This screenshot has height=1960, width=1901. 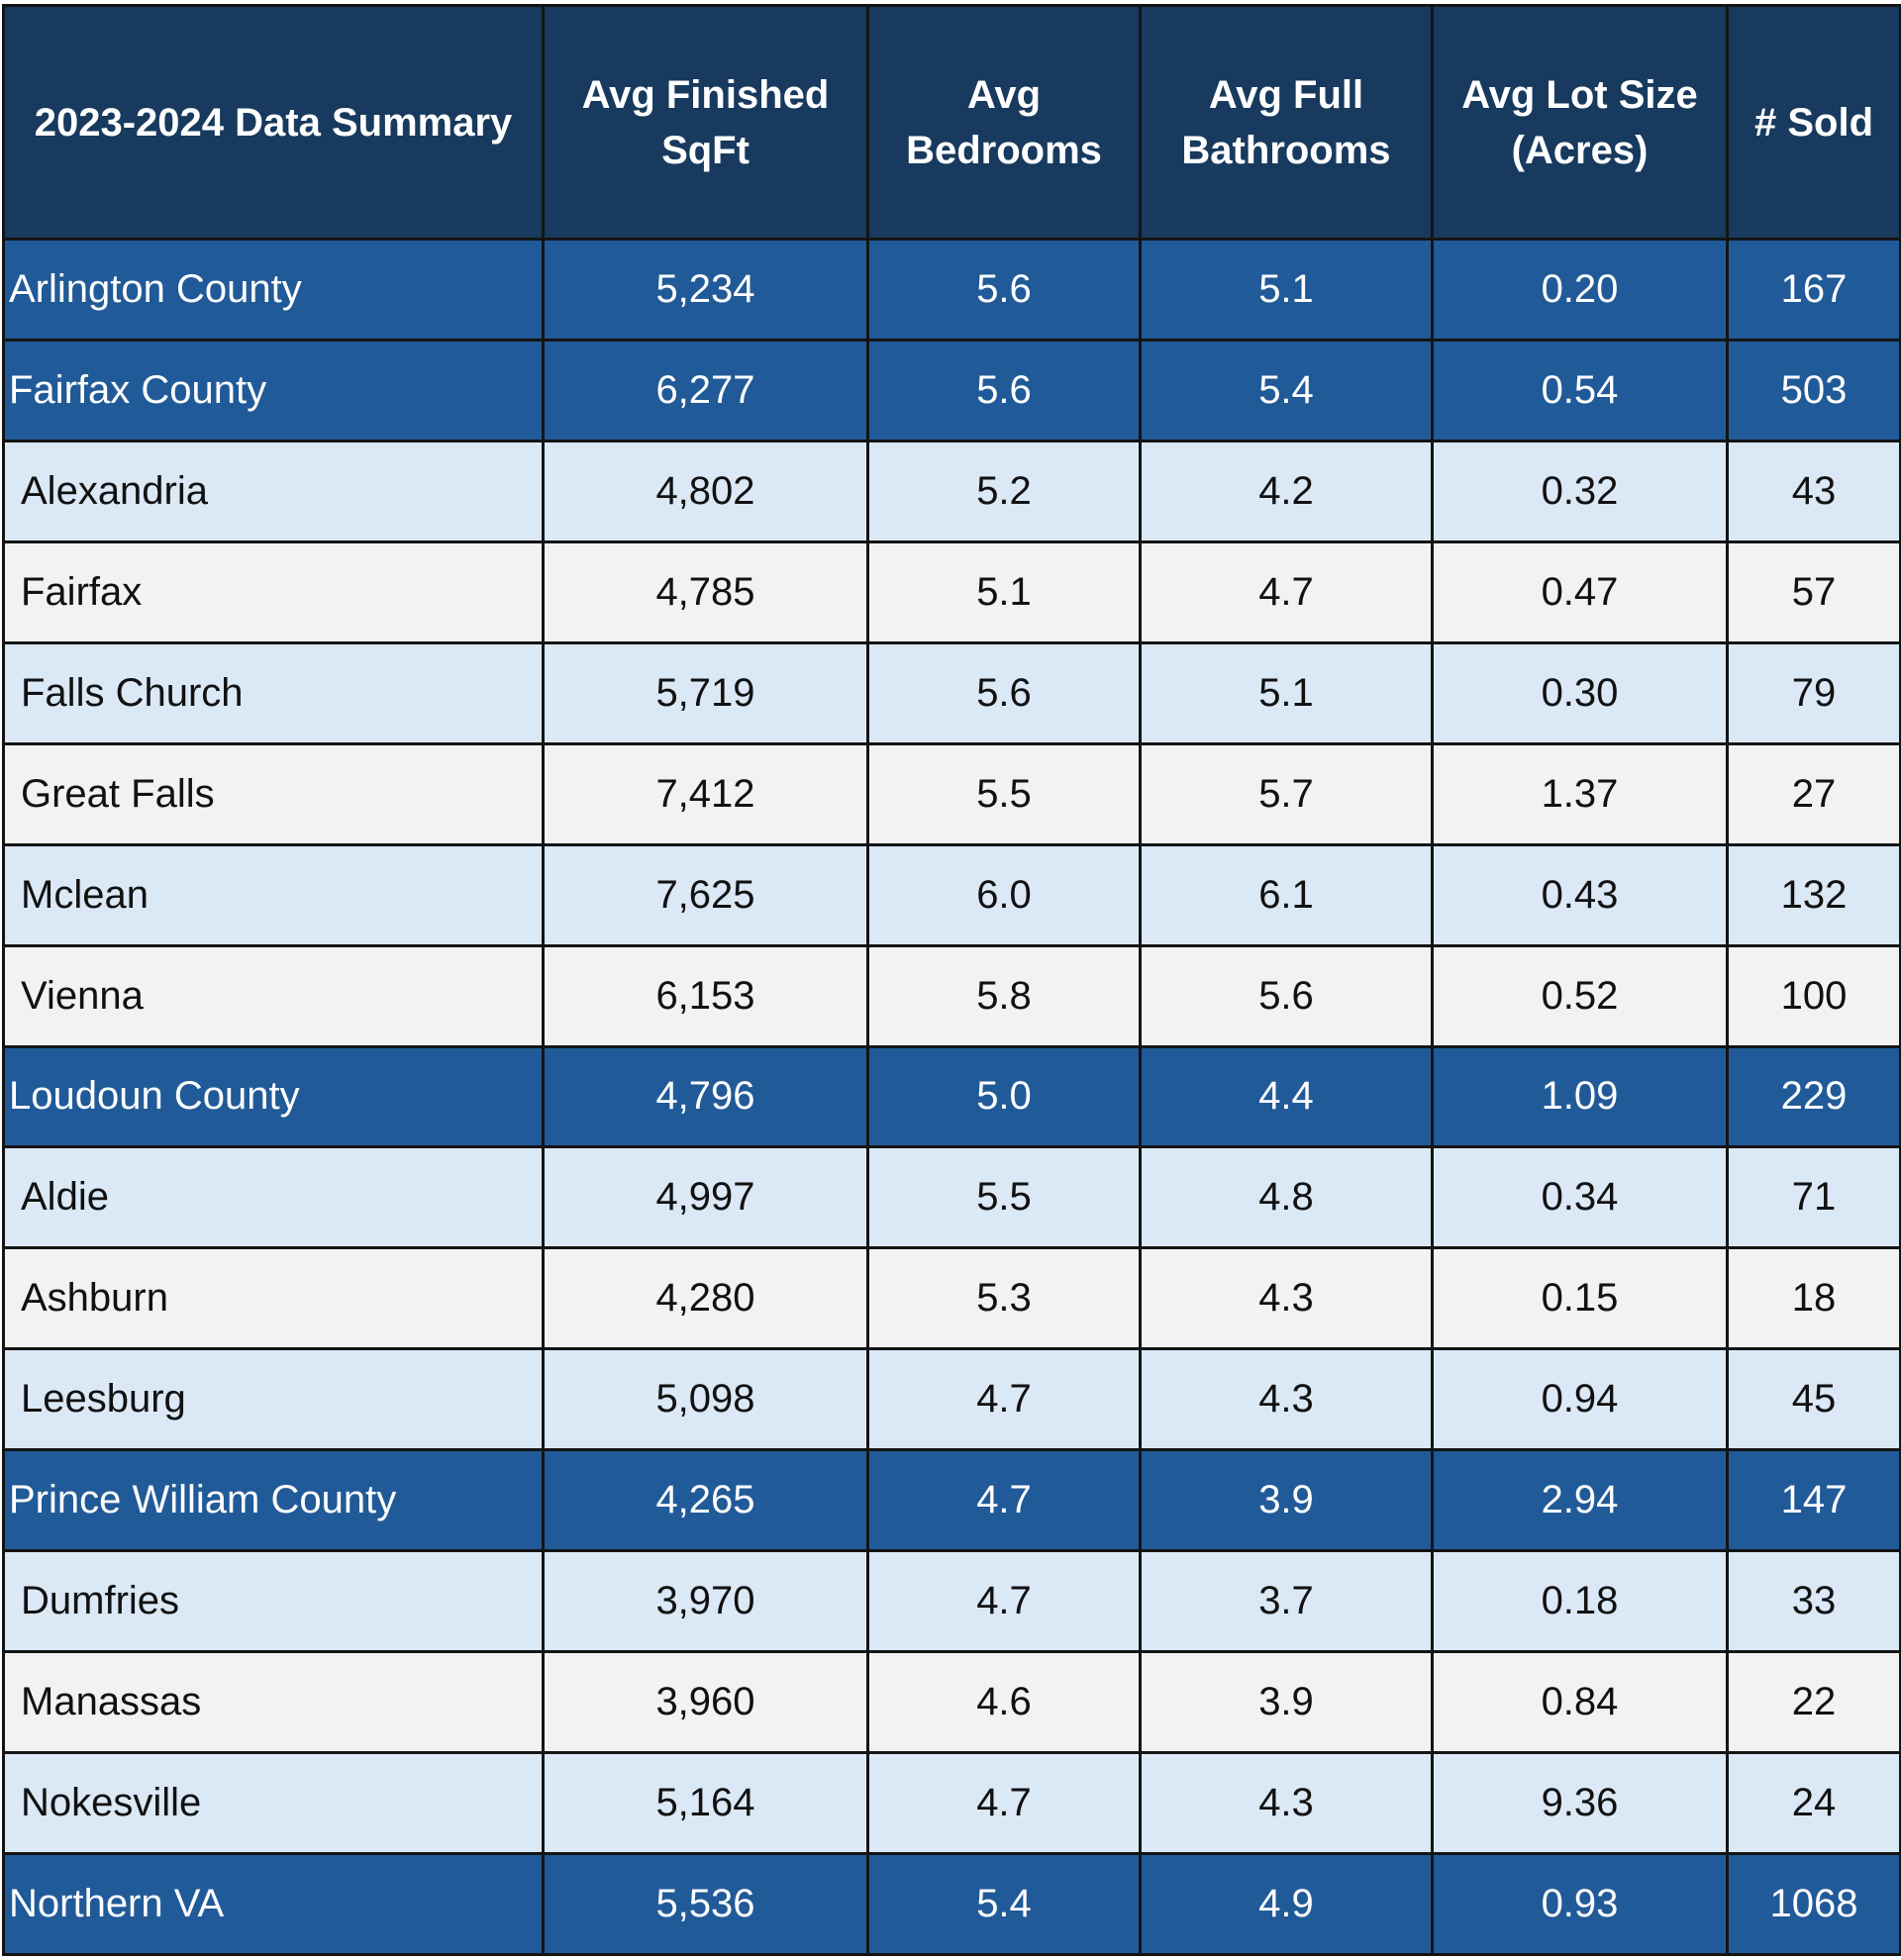 What do you see at coordinates (1813, 122) in the screenshot?
I see `header-num-sold: # Sold` at bounding box center [1813, 122].